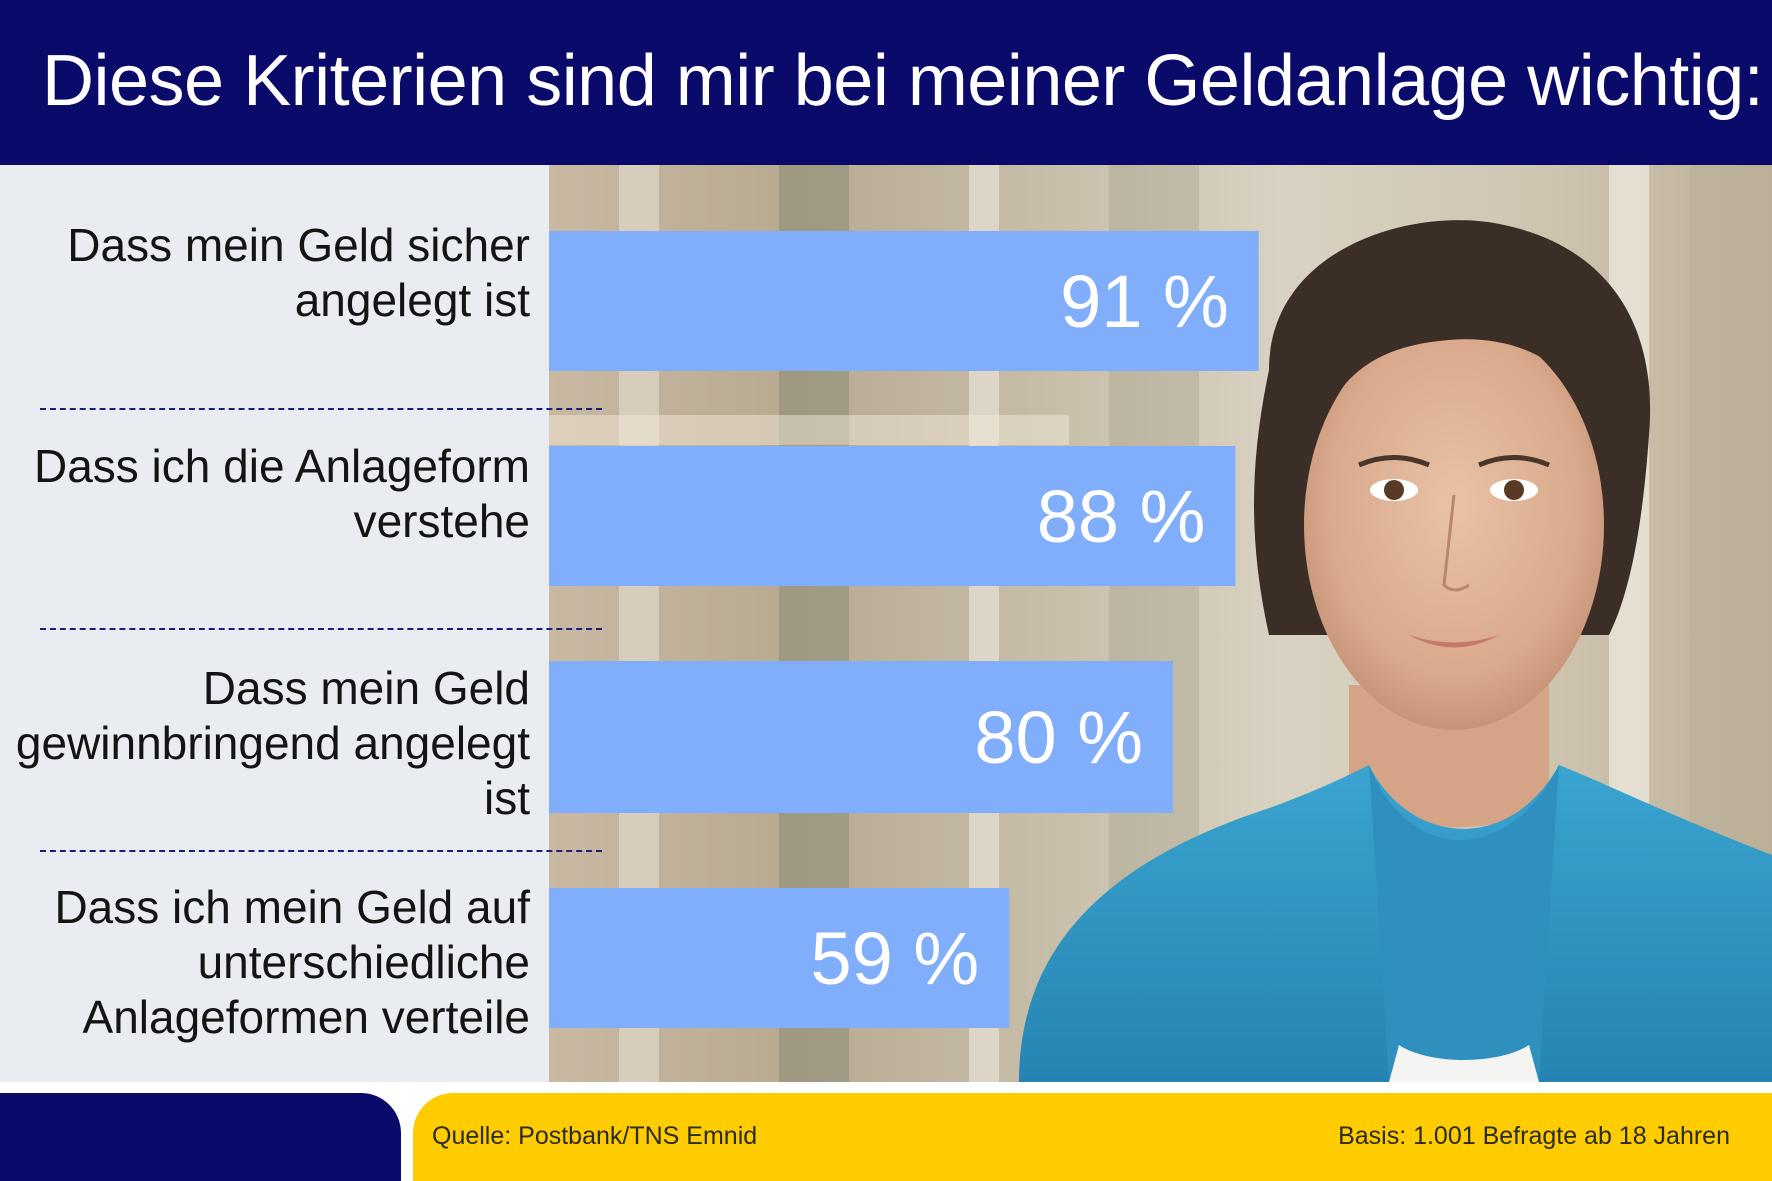  What do you see at coordinates (200, 1137) in the screenshot?
I see `footer-left-block` at bounding box center [200, 1137].